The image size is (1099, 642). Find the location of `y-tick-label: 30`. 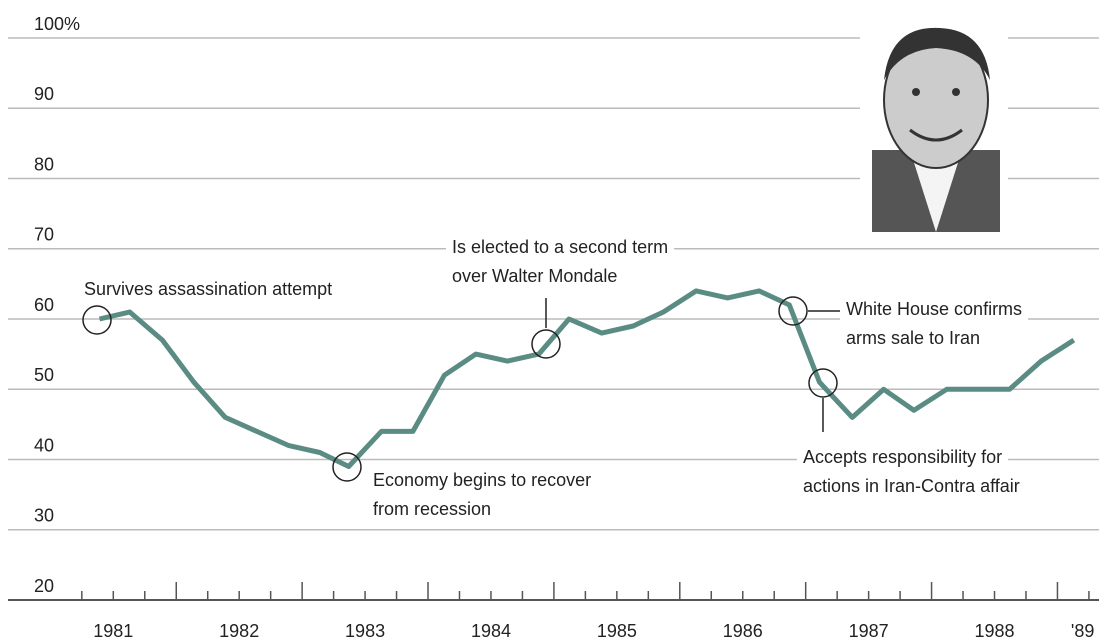

y-tick-label: 30 is located at coordinates (44, 516).